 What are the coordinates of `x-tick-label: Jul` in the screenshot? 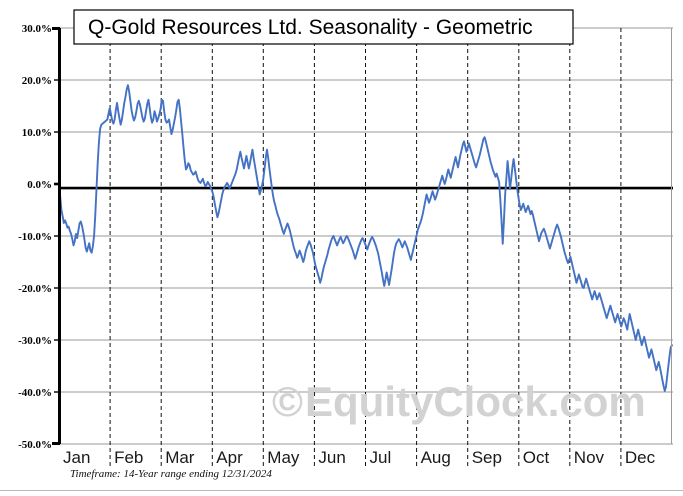 It's located at (381, 457).